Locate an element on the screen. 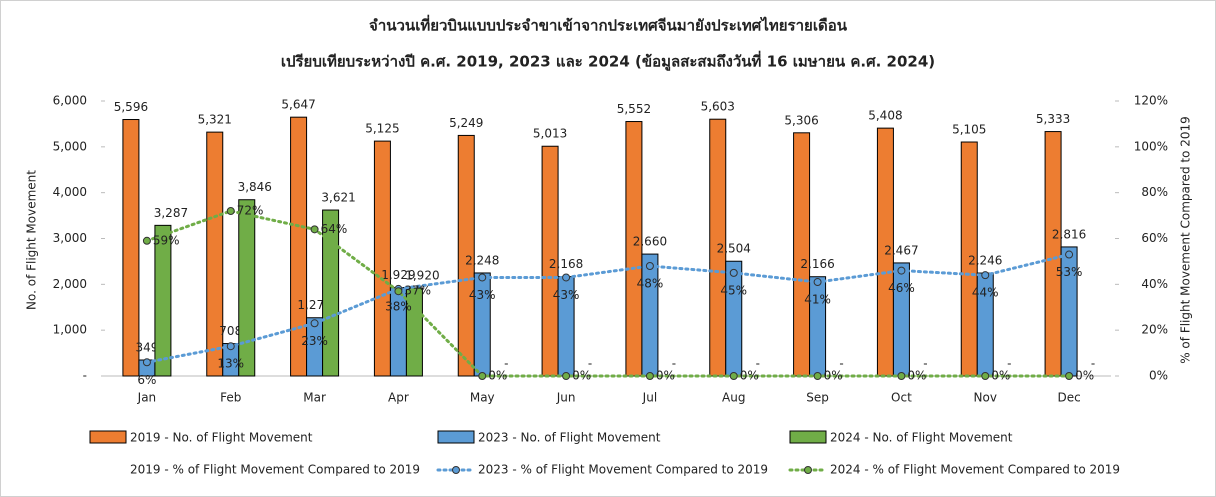 This screenshot has width=1216, height=497. y2-axis-label: % of Flight Movement Compared to 2019 is located at coordinates (1186, 240).